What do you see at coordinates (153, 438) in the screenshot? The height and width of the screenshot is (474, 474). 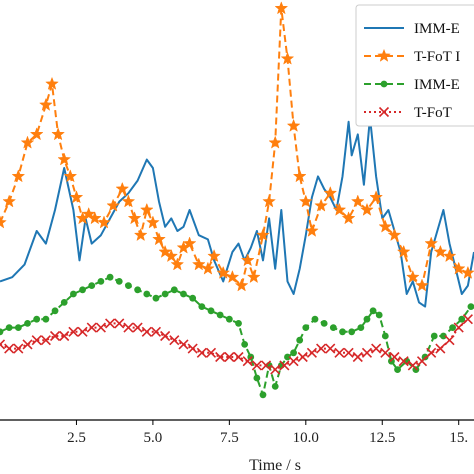 I see `x-tick-label: 5.0` at bounding box center [153, 438].